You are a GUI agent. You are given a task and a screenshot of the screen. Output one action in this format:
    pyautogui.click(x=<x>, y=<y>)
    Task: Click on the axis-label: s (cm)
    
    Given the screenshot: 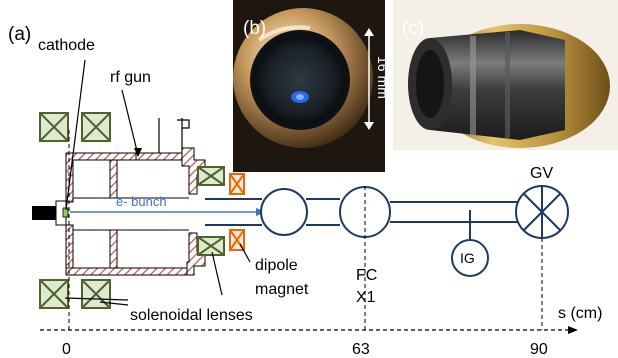 What is the action you would take?
    pyautogui.click(x=580, y=313)
    